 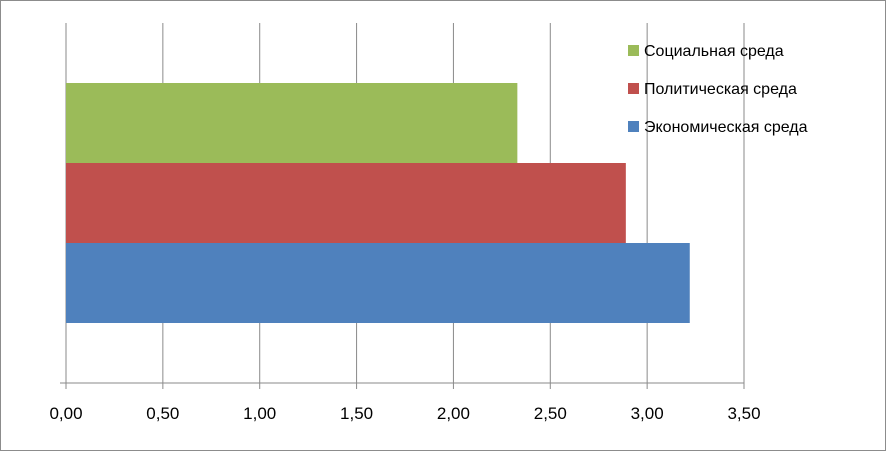 I want to click on x-tick-label: 1,50, so click(x=356, y=413).